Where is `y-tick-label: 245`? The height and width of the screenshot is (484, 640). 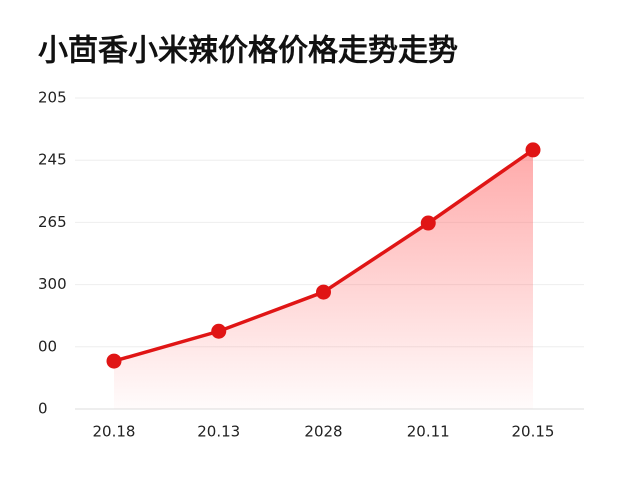
y-tick-label: 245 is located at coordinates (52, 160).